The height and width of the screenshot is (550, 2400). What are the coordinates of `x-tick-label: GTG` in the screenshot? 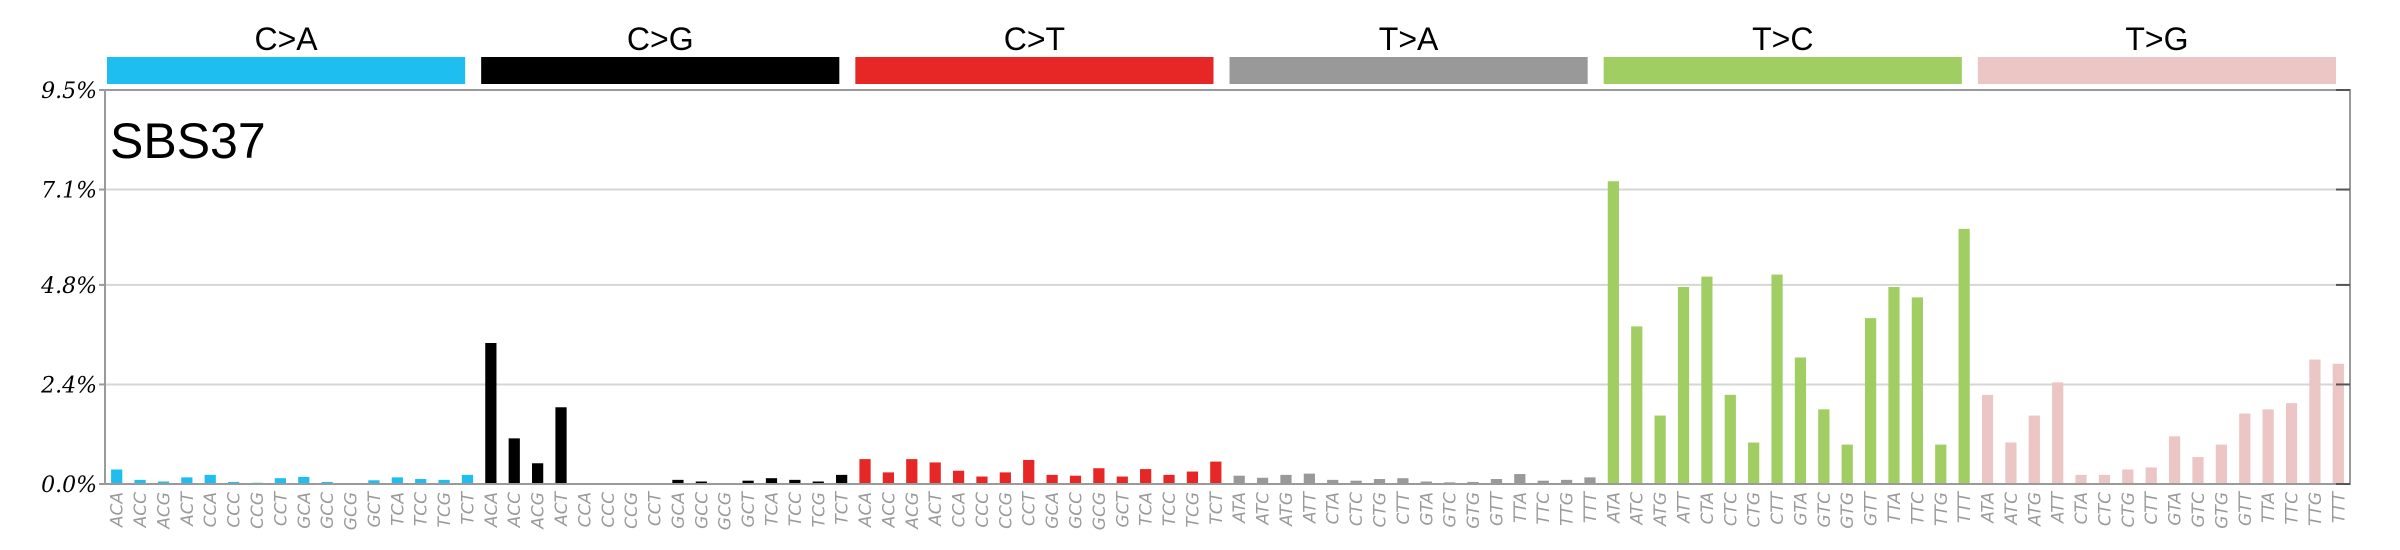 It's located at (2222, 510).